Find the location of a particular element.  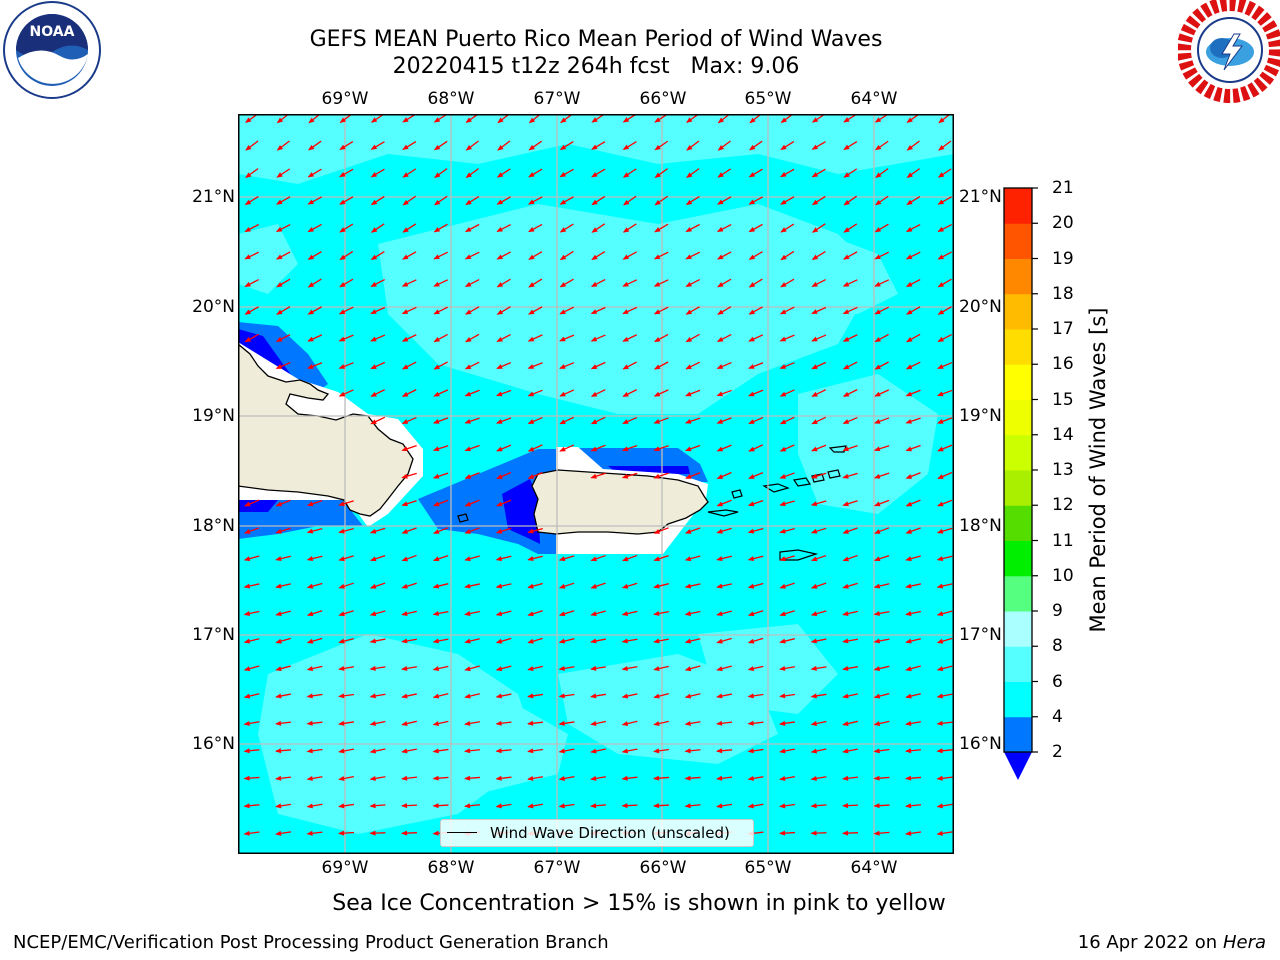

colorbar-tick-label: 10 is located at coordinates (1063, 575).